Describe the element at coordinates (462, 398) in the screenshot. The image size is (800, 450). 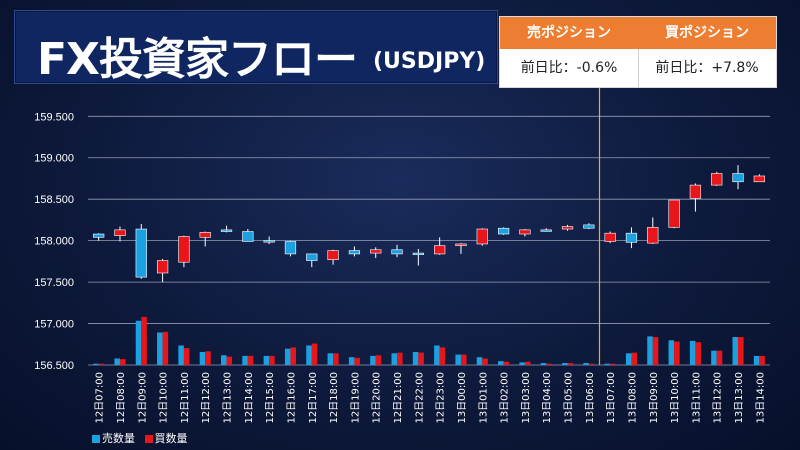
I see `x-tick-label: 13日00:00` at that location.